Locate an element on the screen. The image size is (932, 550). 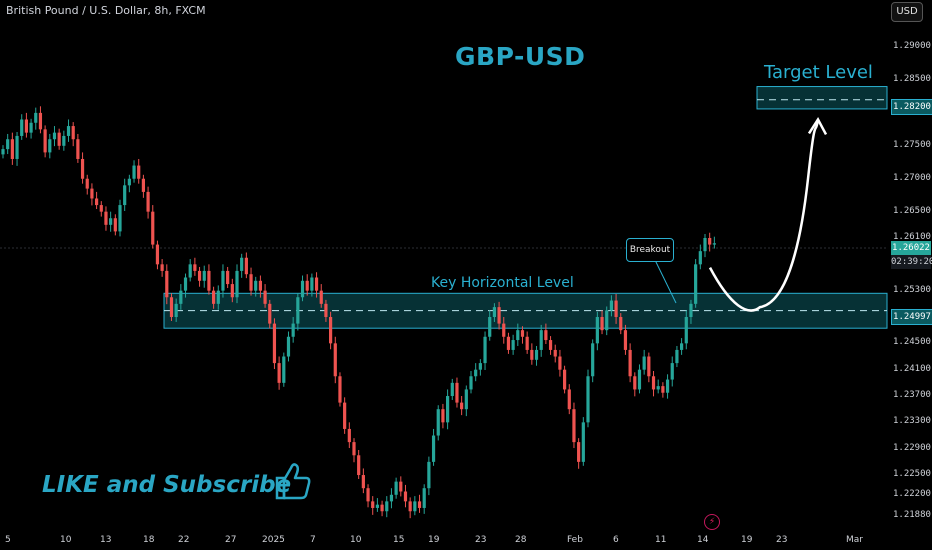
price-tick-label: 1.22900 is located at coordinates (912, 447).